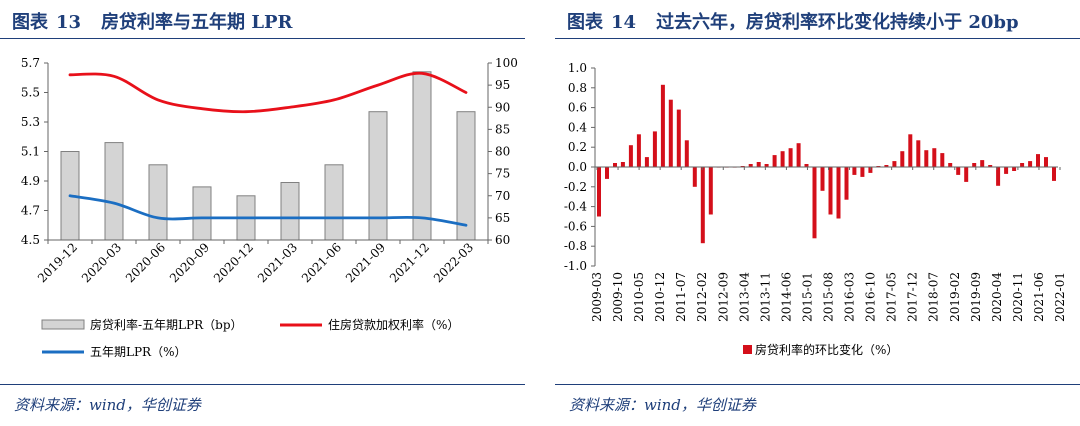 Image resolution: width=1080 pixels, height=426 pixels. What do you see at coordinates (871, 297) in the screenshot?
I see `x-tick-label: 2016-10` at bounding box center [871, 297].